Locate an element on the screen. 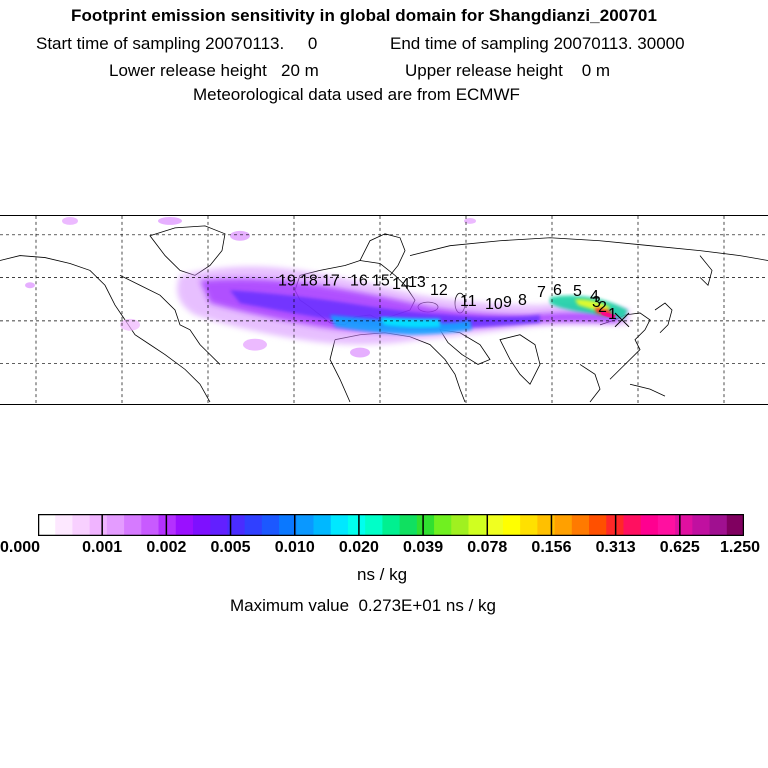 The width and height of the screenshot is (768, 768). colorbar is located at coordinates (391, 525).